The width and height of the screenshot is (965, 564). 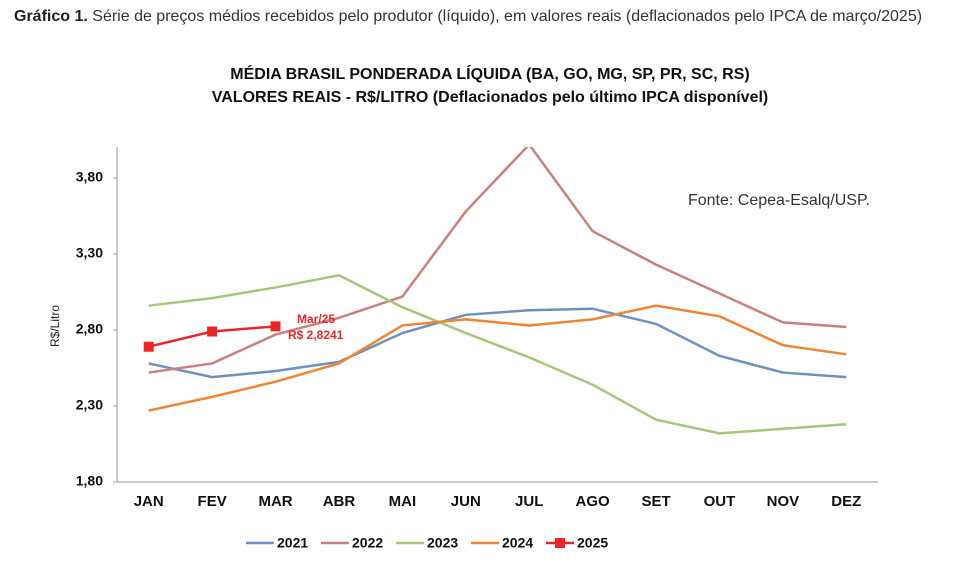 I want to click on legend-label: 2023, so click(x=442, y=543).